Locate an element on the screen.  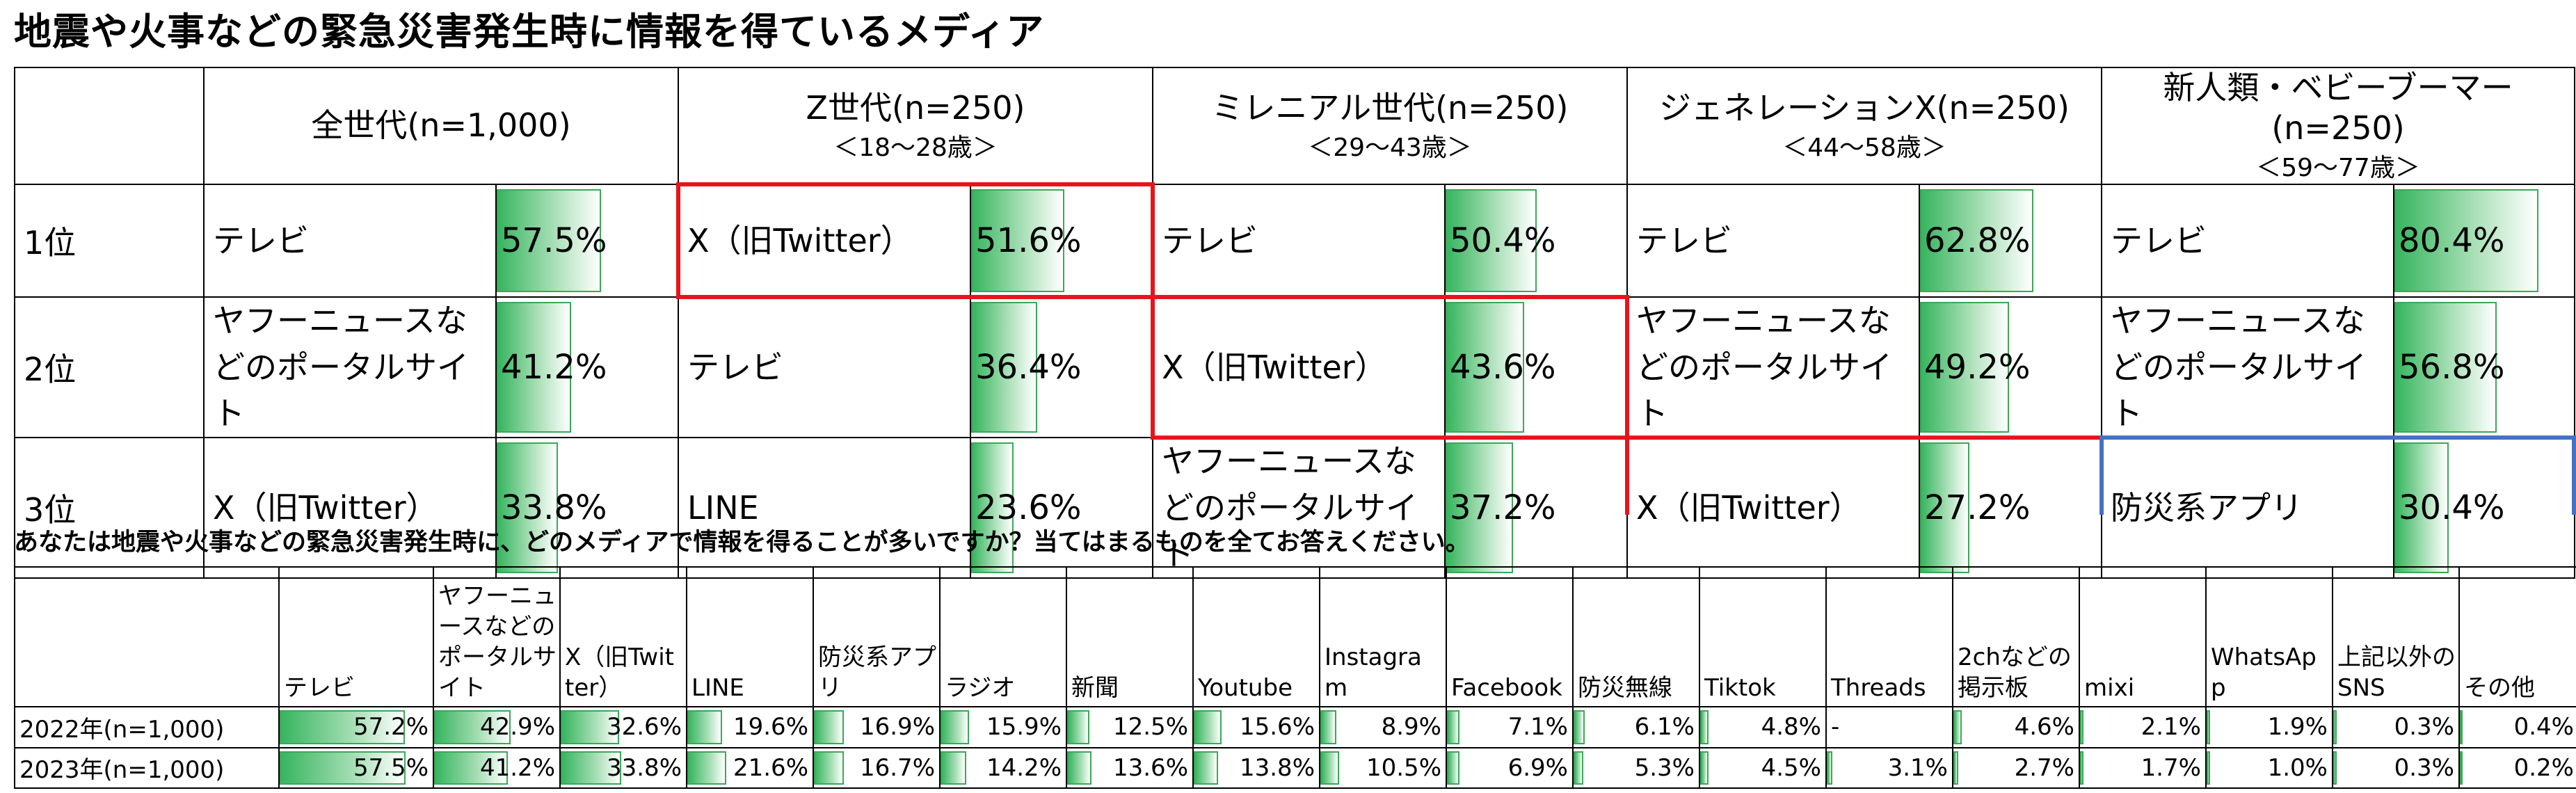
generation-header: 全世代(n=1,000) is located at coordinates (441, 126).